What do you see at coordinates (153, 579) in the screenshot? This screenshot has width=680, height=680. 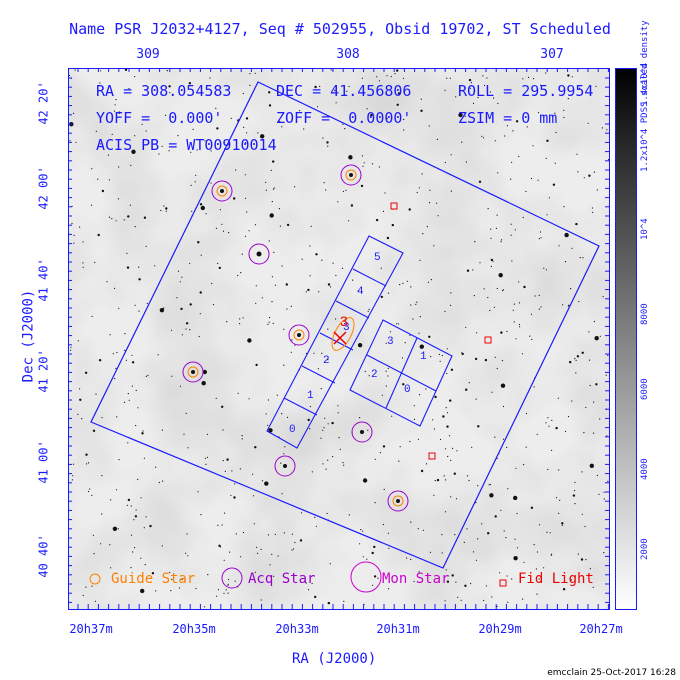 I see `guide-star-legend: Guide Star` at bounding box center [153, 579].